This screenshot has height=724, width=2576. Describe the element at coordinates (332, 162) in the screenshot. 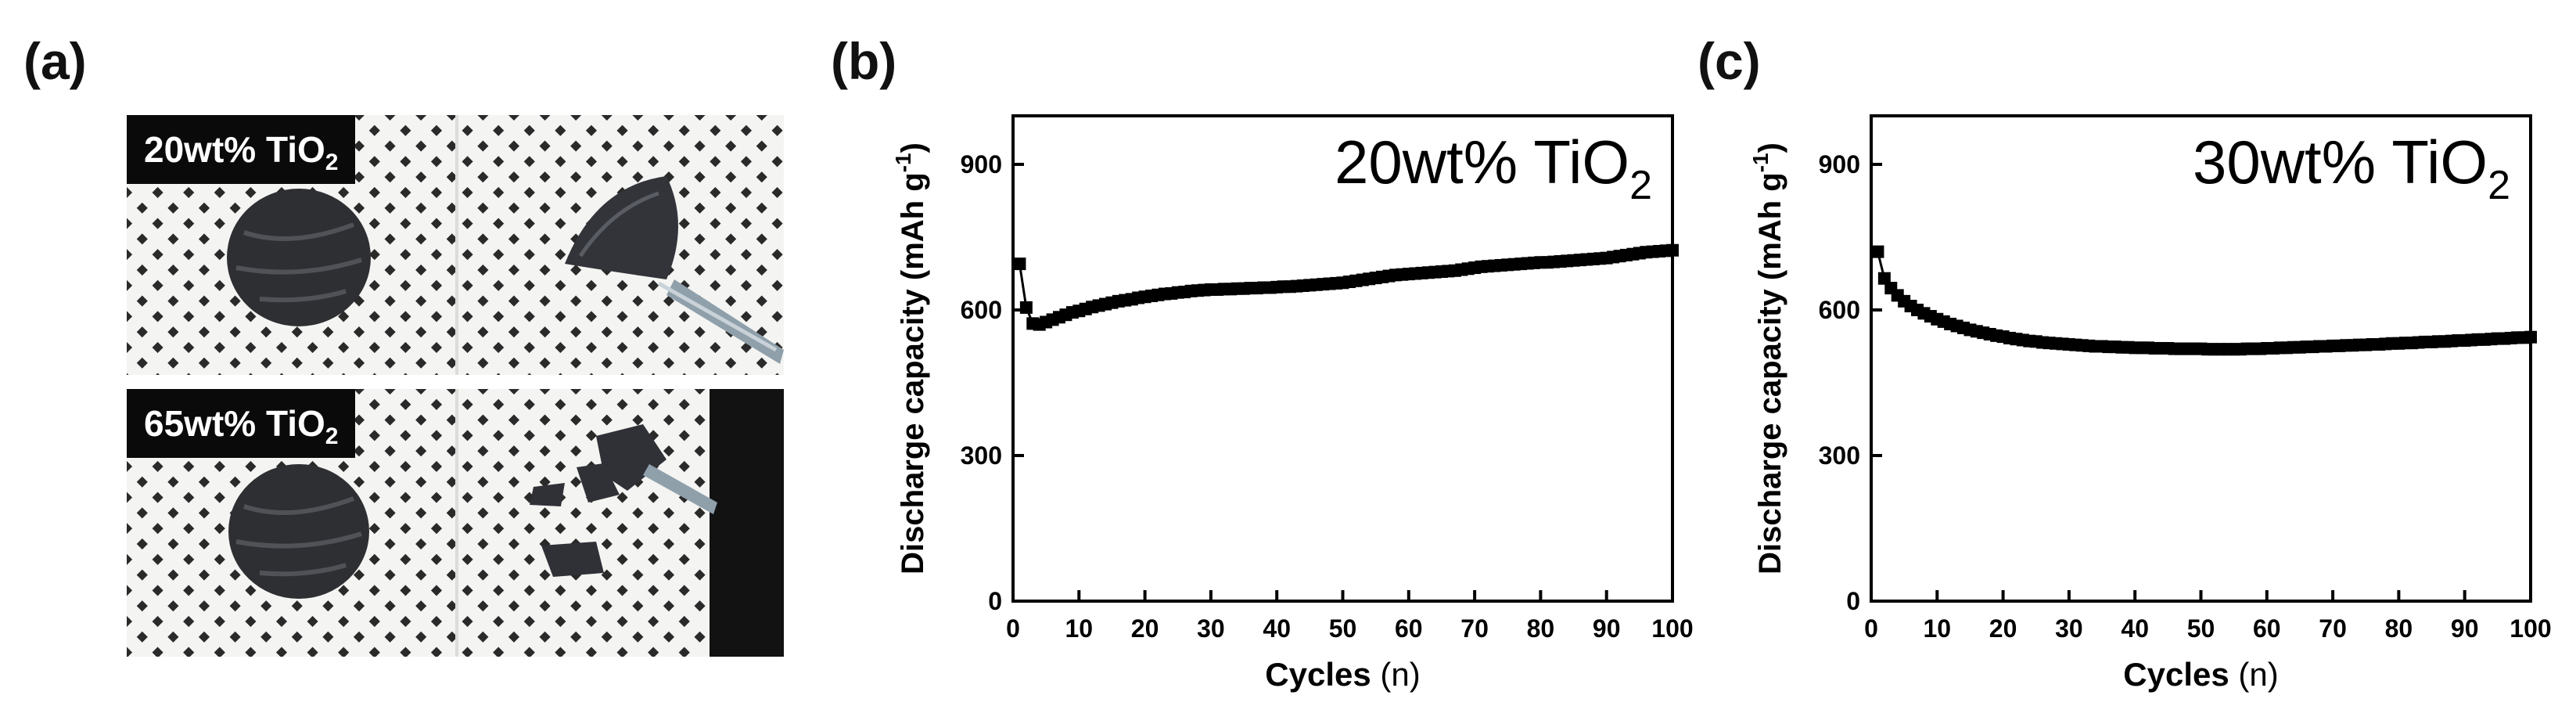

I see `tag-20wt-sub: 2` at that location.